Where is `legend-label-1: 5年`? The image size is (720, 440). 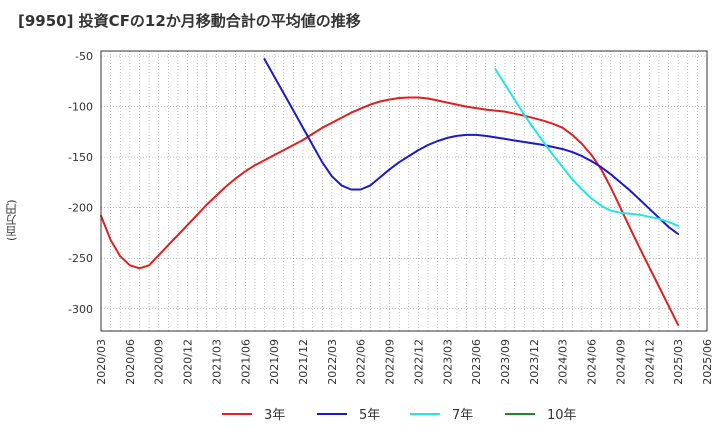
legend-label-1: 5年 is located at coordinates (369, 415).